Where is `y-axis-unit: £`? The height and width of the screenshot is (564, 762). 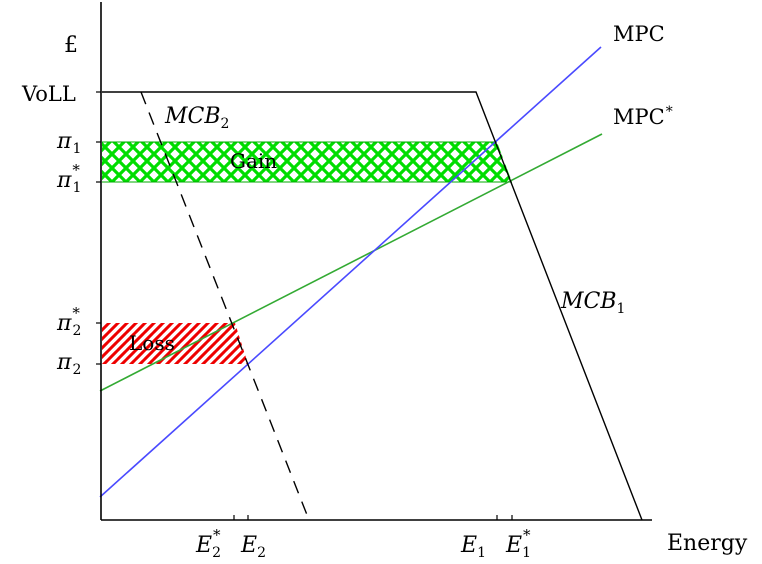 y-axis-unit: £ is located at coordinates (71, 45).